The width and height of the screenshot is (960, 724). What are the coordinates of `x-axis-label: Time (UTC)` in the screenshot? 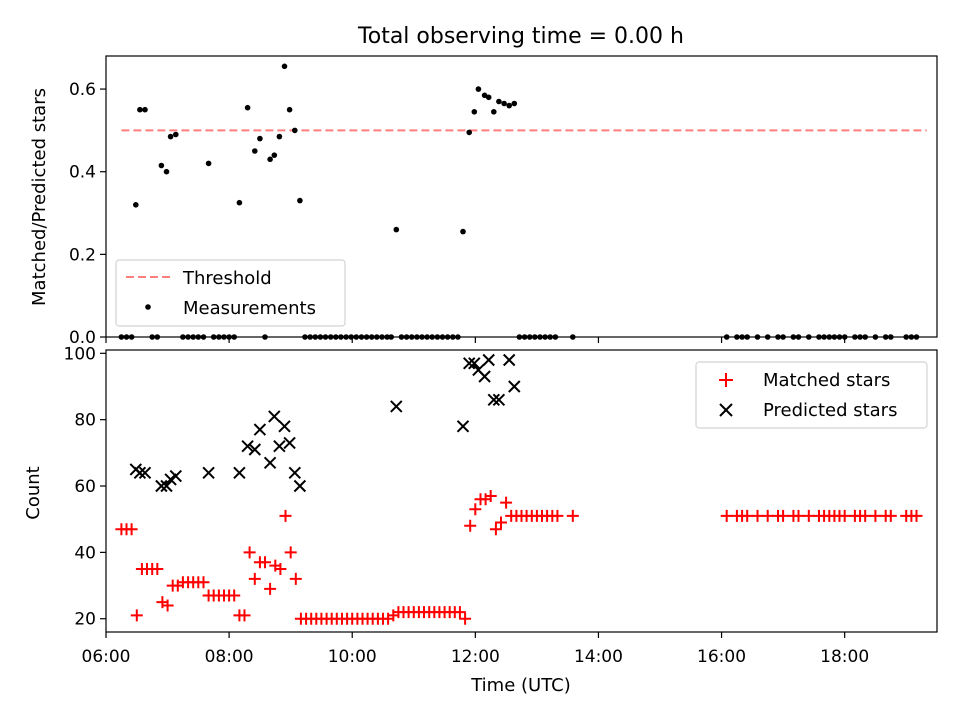 It's located at (520, 685).